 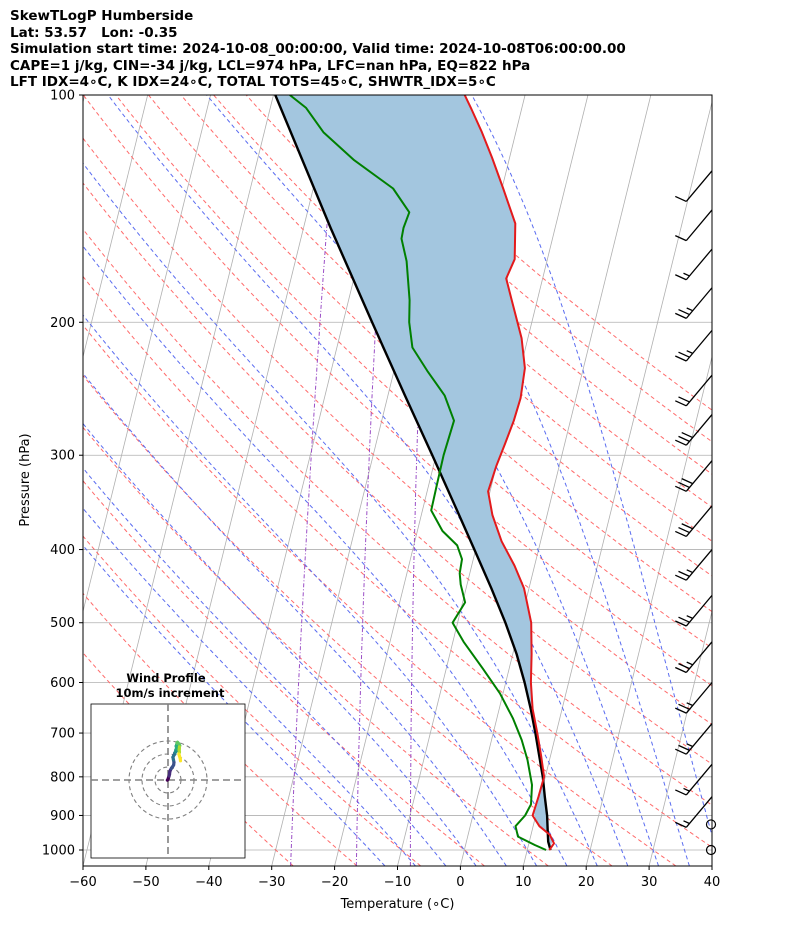 I want to click on x-axis-label: Temperature (∘C), so click(x=397, y=904).